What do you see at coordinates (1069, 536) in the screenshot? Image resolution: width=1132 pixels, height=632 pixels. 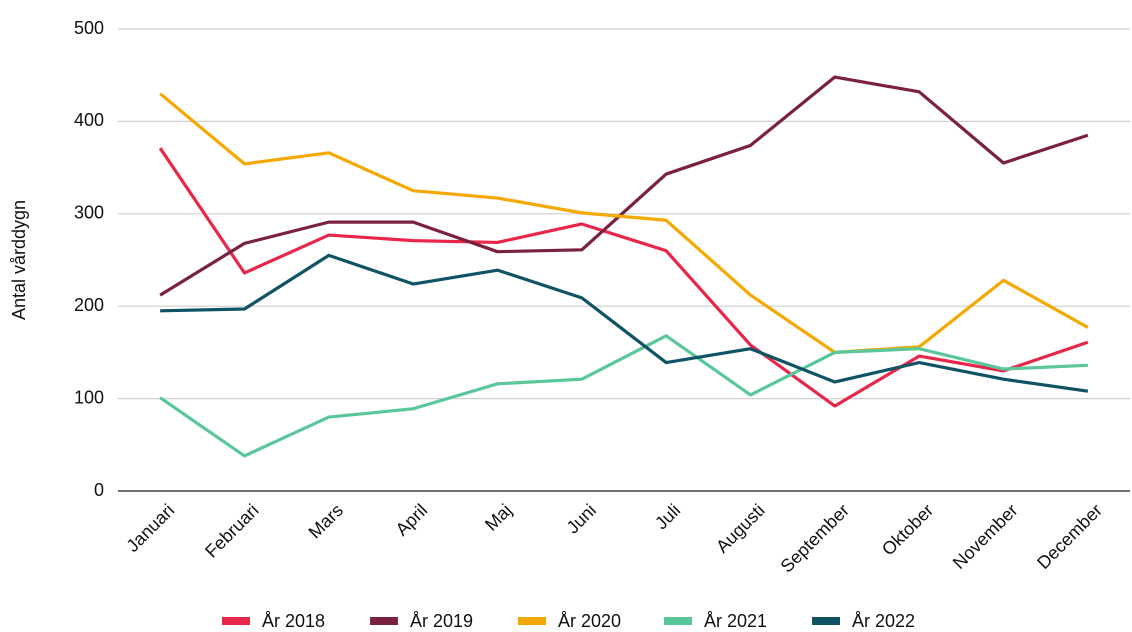 I see `x-tick-label: December` at bounding box center [1069, 536].